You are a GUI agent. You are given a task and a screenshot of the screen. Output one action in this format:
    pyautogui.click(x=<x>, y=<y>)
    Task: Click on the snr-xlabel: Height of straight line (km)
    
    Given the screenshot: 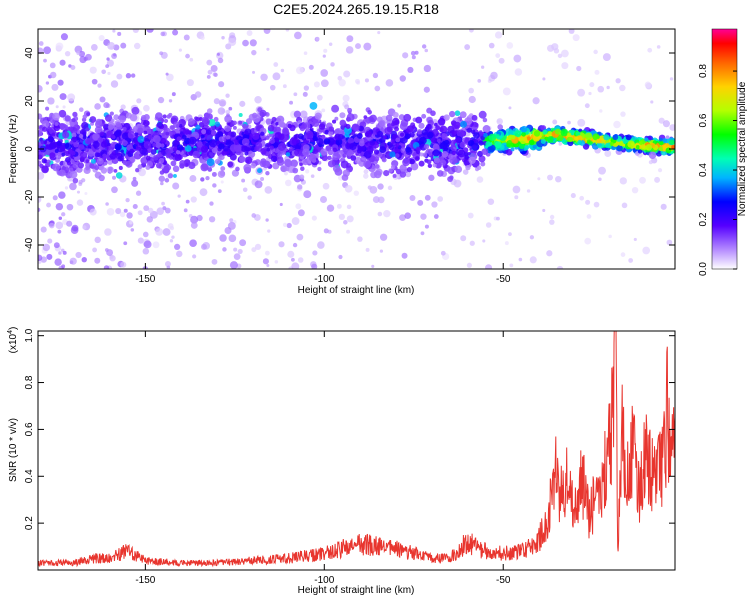 What is the action you would take?
    pyautogui.click(x=356, y=590)
    